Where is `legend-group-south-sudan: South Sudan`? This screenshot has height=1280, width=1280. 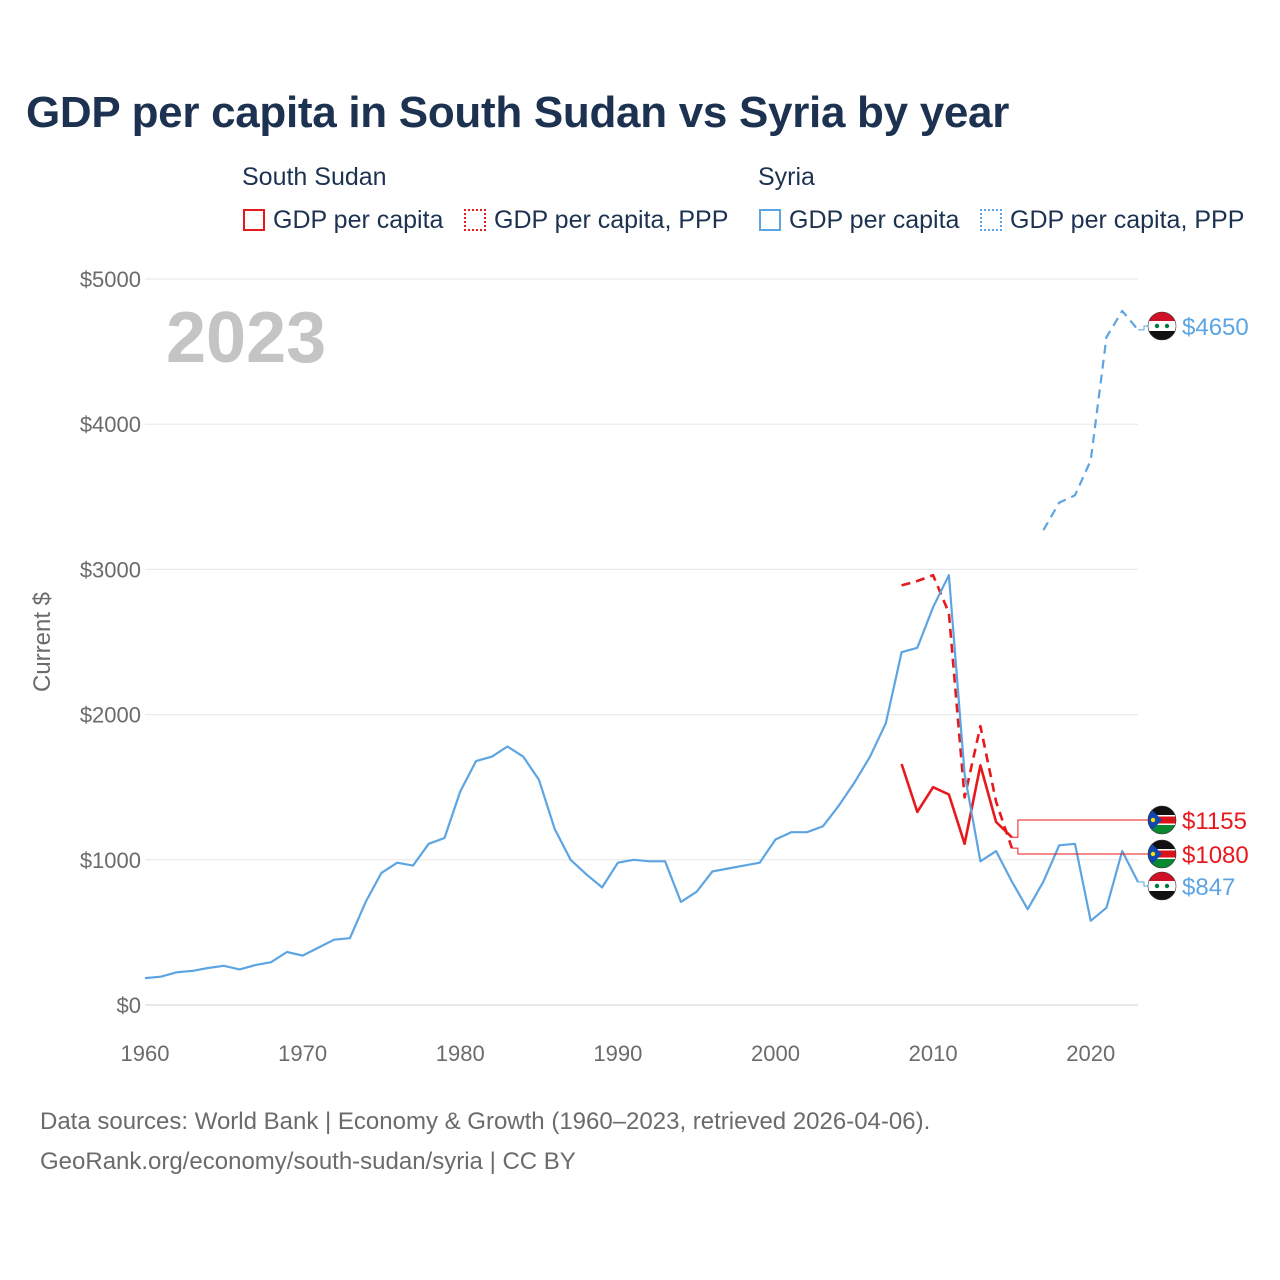
legend-group-south-sudan: South Sudan is located at coordinates (314, 177).